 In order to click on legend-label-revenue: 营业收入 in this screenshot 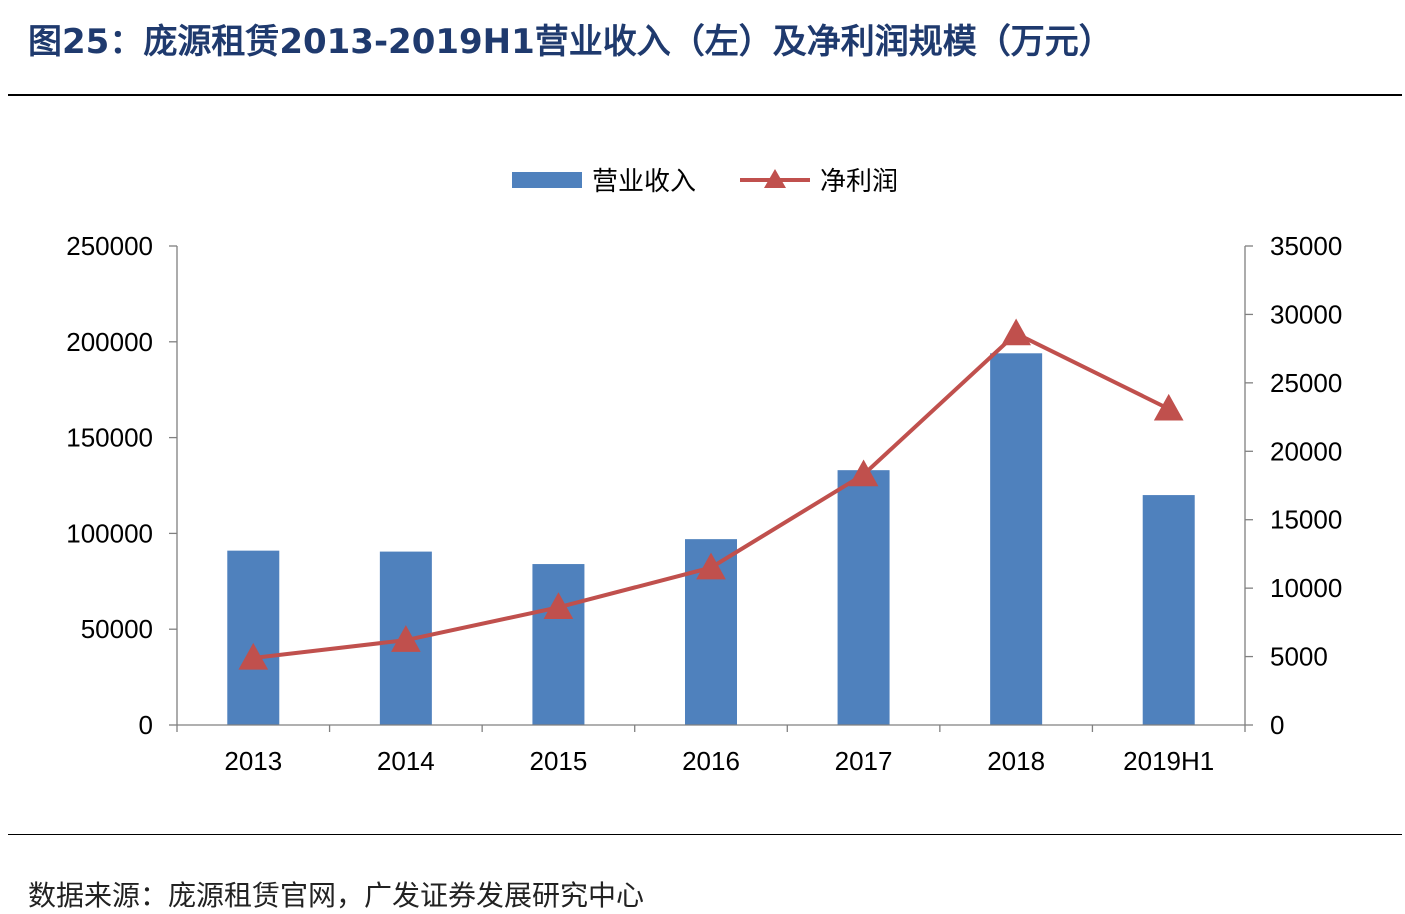, I will do `click(644, 181)`.